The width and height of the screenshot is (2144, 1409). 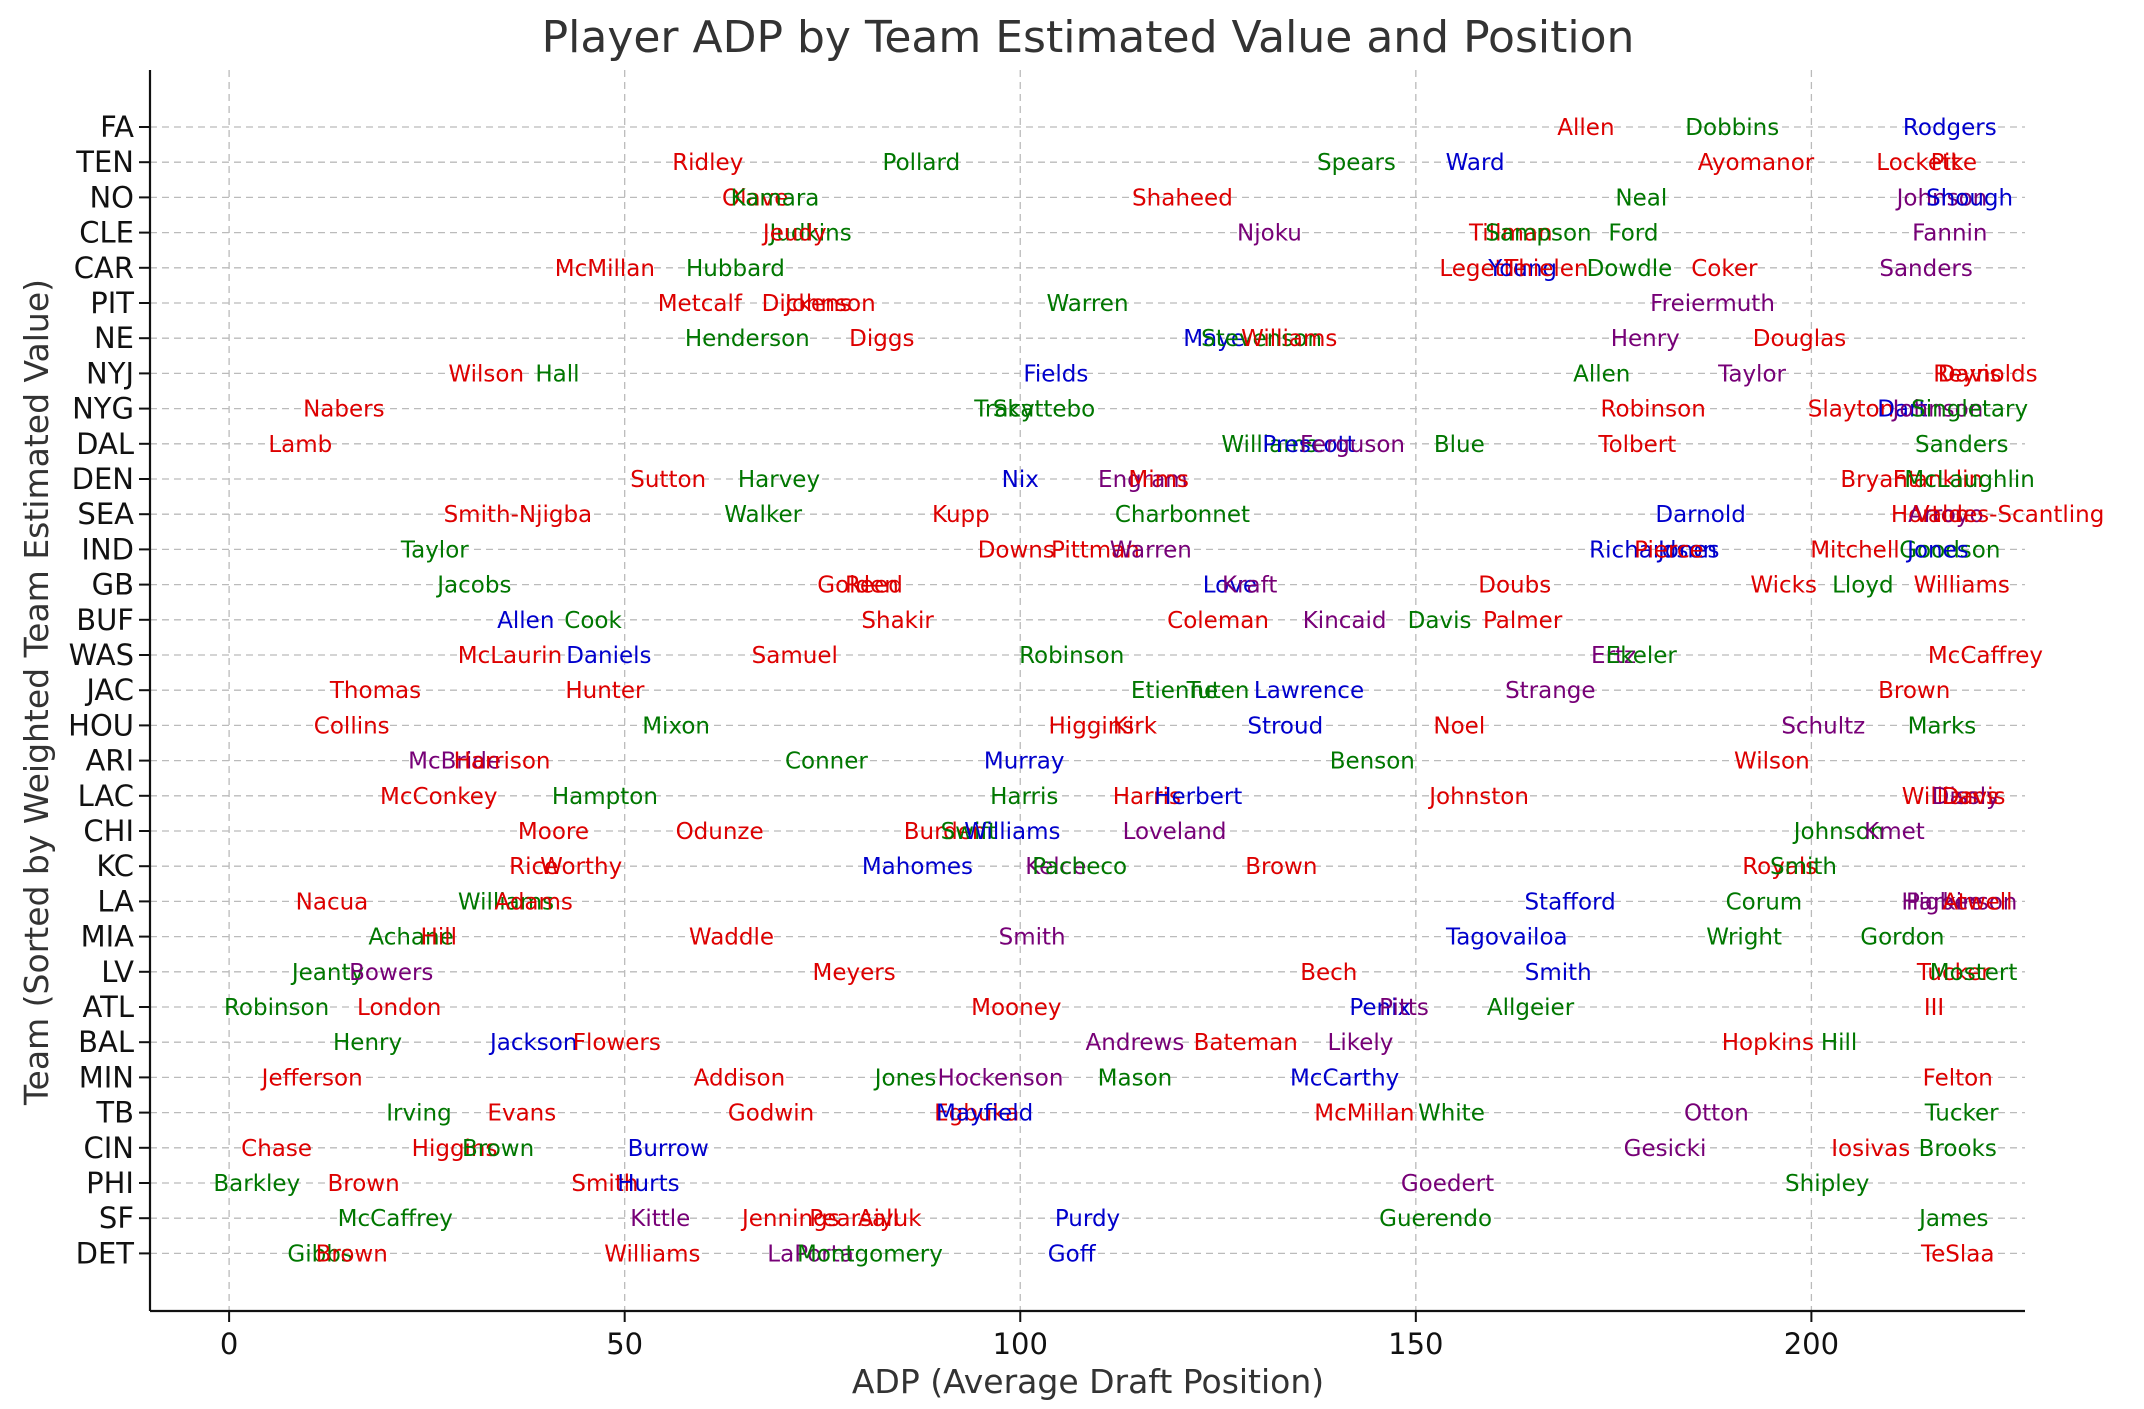 What do you see at coordinates (117, 972) in the screenshot?
I see `y-tick-label: LV` at bounding box center [117, 972].